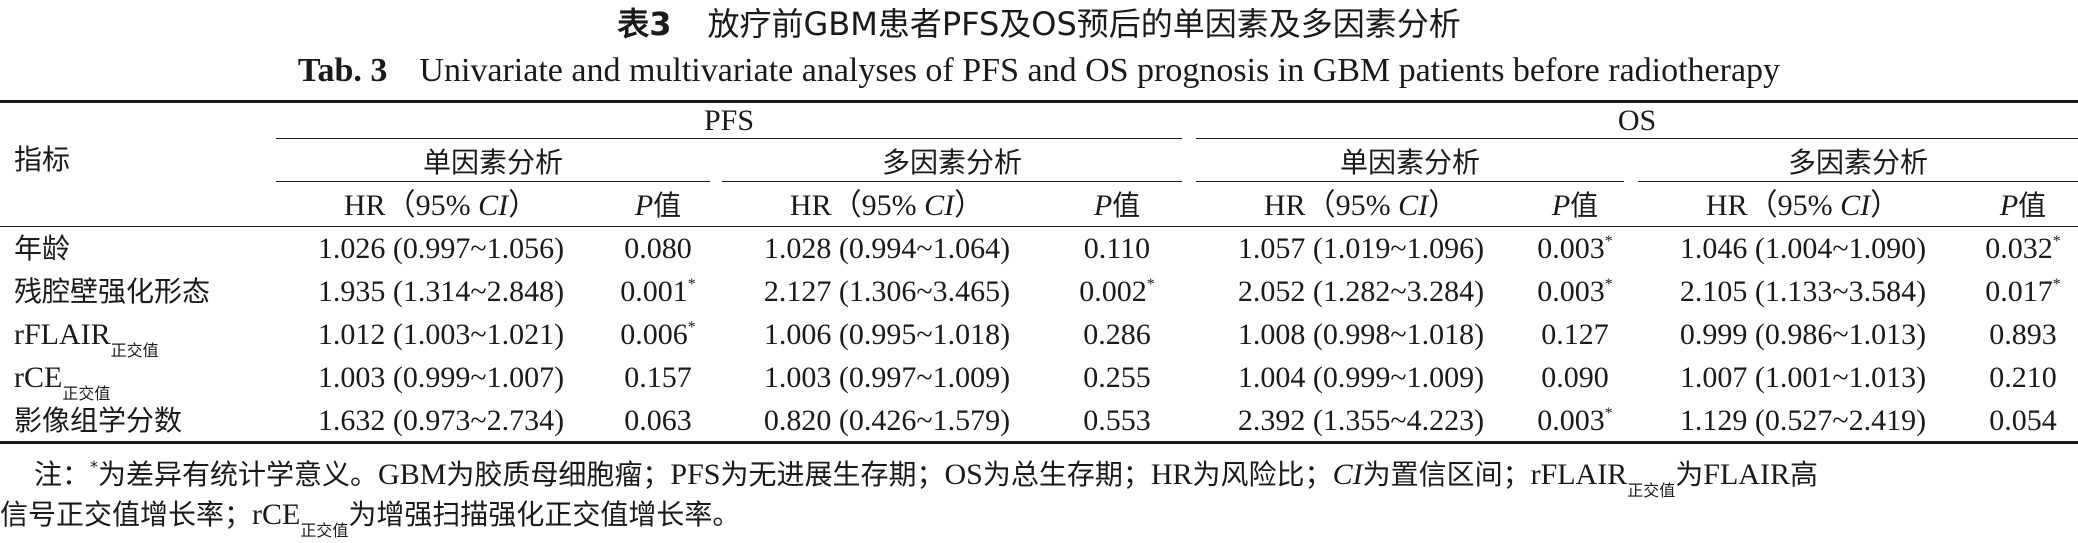 The width and height of the screenshot is (2078, 543). What do you see at coordinates (62, 382) in the screenshot?
I see `row-label: rCE正交值` at bounding box center [62, 382].